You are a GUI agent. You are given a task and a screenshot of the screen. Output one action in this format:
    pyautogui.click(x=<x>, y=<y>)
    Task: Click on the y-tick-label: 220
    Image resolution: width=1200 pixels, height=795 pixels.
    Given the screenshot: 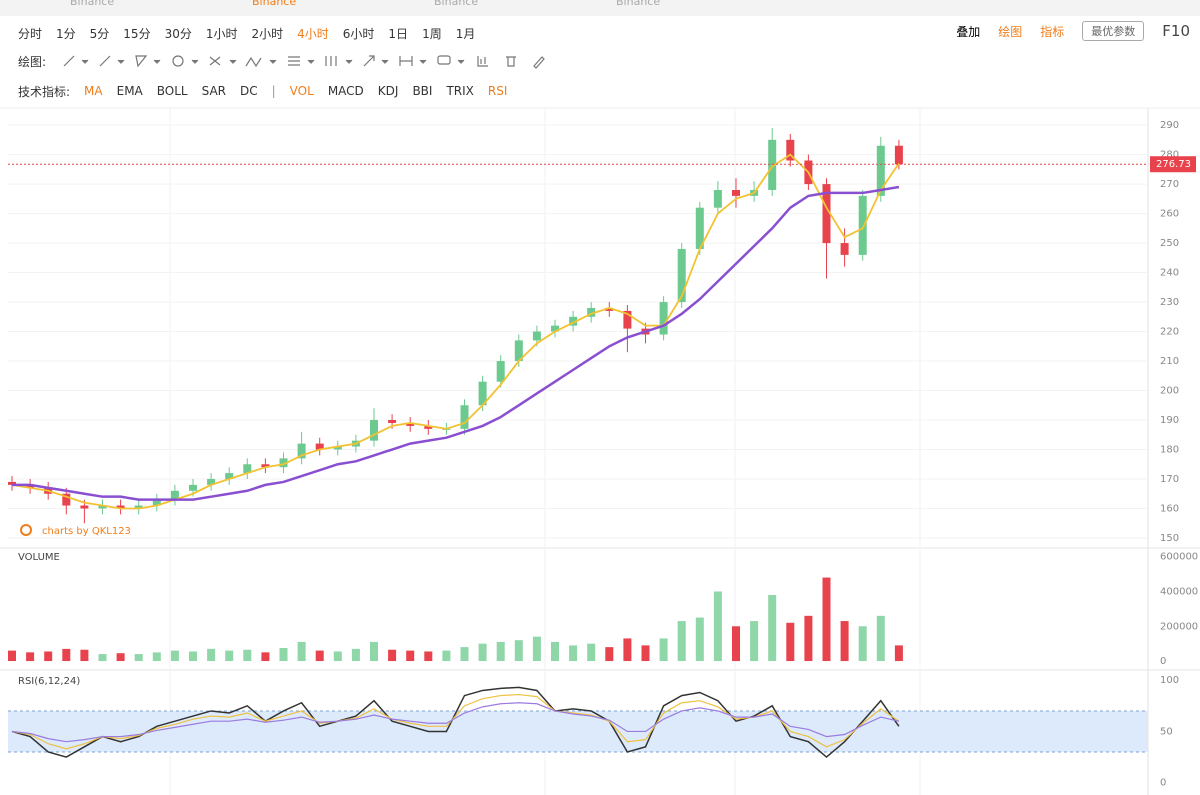 What is the action you would take?
    pyautogui.click(x=1169, y=332)
    